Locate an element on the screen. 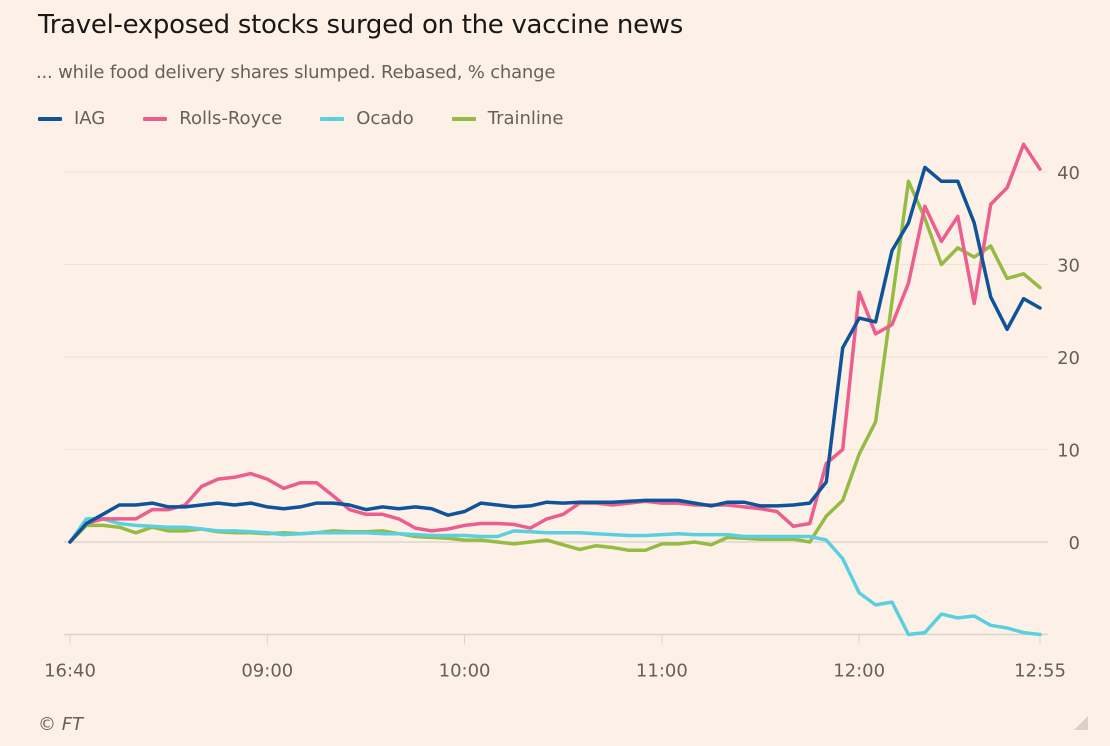 Image resolution: width=1110 pixels, height=746 pixels. x-tick-label: 16:40 is located at coordinates (70, 671).